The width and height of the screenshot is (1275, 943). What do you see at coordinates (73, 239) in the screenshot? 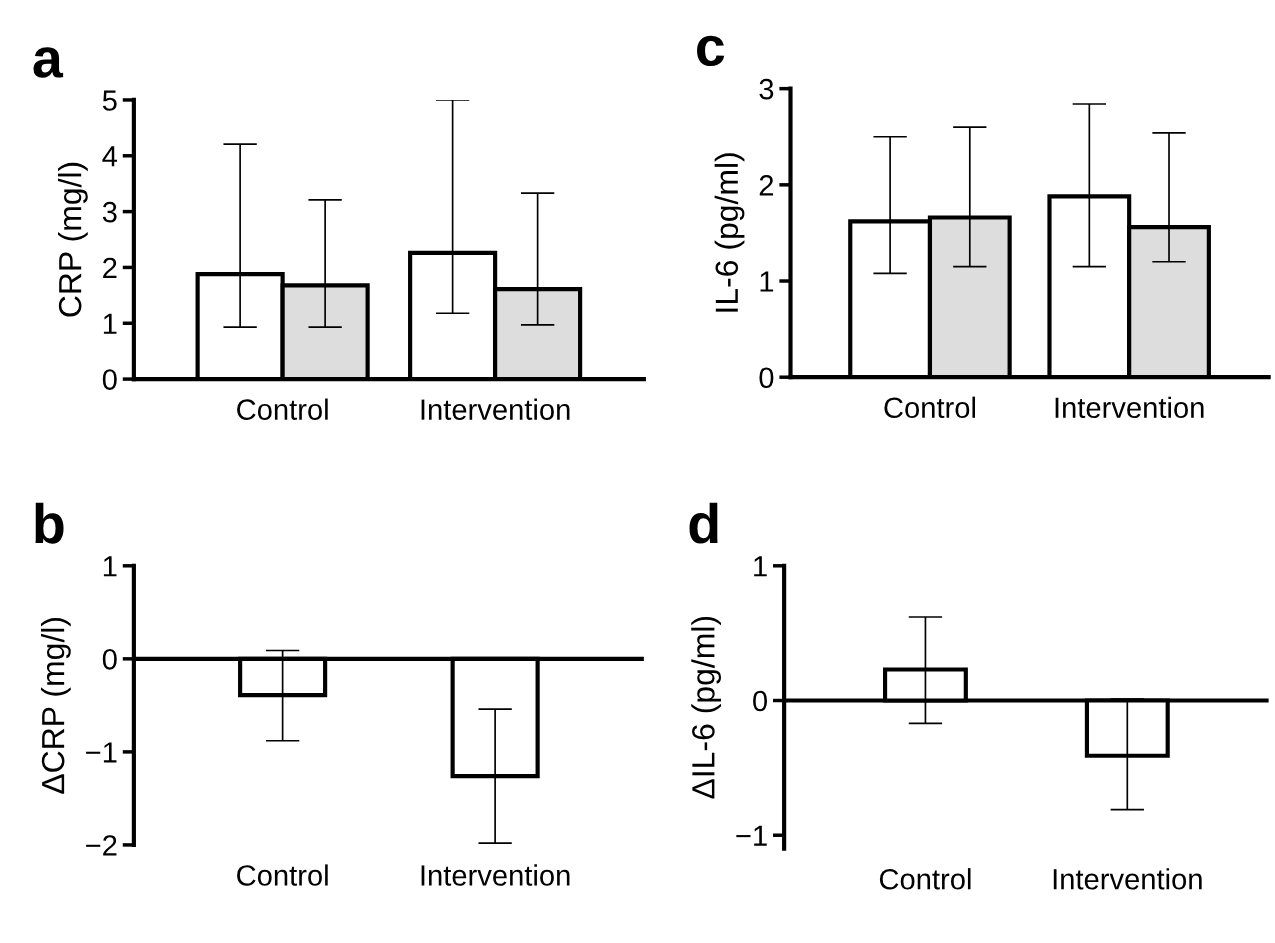
I see `y-axis-title: CRP (mg/l)` at bounding box center [73, 239].